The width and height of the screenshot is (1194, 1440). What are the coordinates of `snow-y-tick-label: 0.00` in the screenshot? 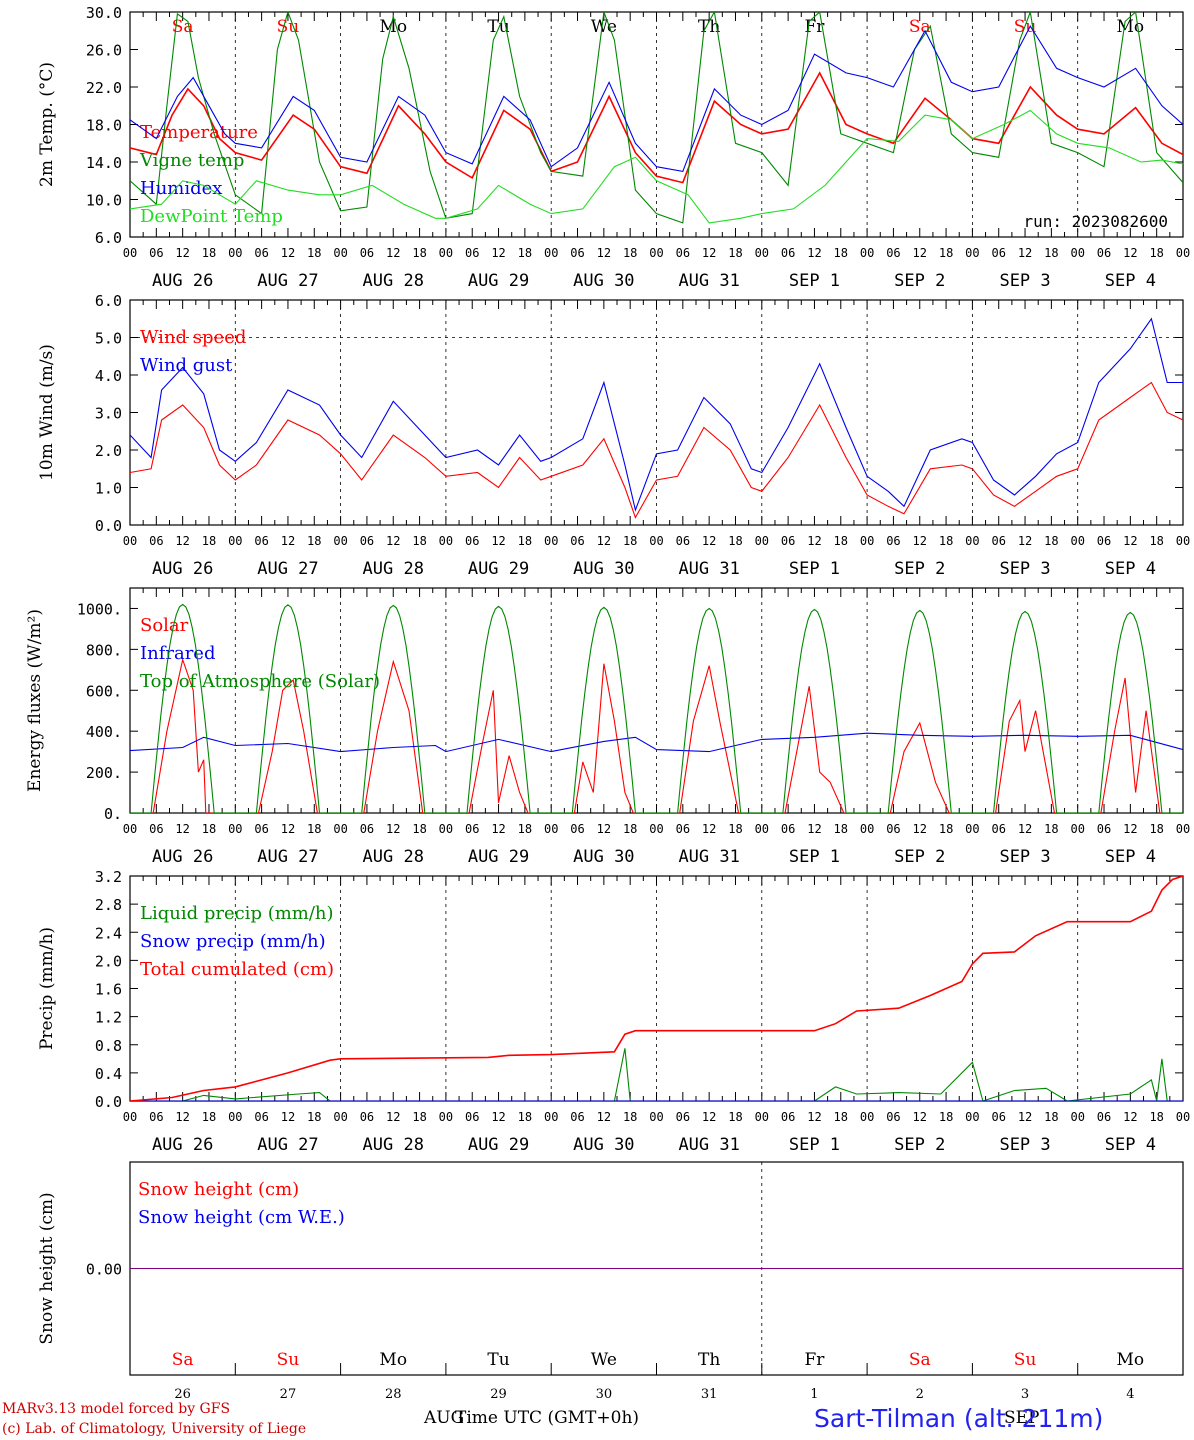 It's located at (104, 1270).